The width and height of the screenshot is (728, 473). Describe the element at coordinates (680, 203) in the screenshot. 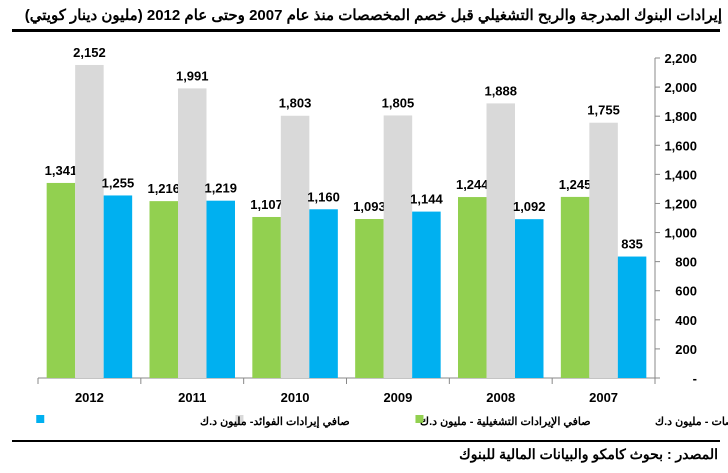

I see `y-tick-label: 1,200` at that location.